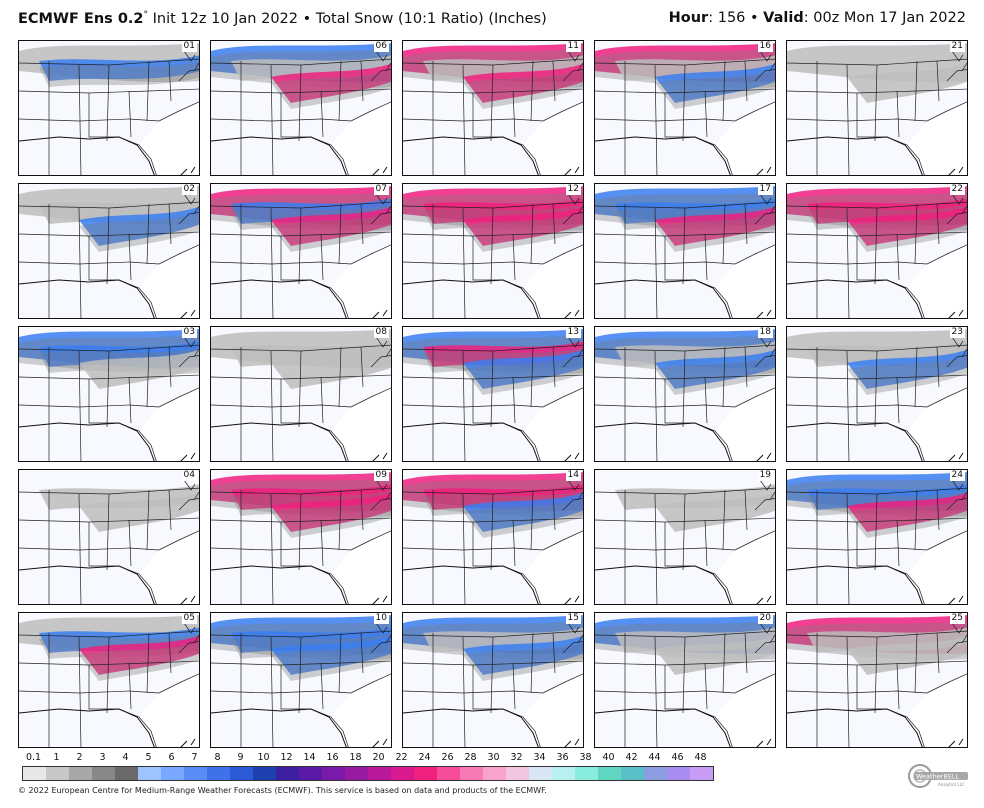 Image resolution: width=984 pixels, height=808 pixels. What do you see at coordinates (562, 757) in the screenshot?
I see `colorbar-tick-label: 36` at bounding box center [562, 757].